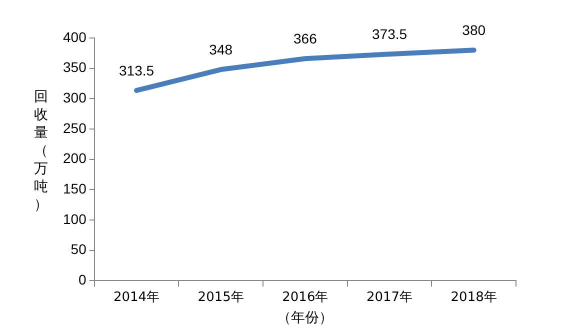 The image size is (564, 335). Describe the element at coordinates (41, 151) in the screenshot. I see `y-axis-title: 回收量（万吨）` at that location.